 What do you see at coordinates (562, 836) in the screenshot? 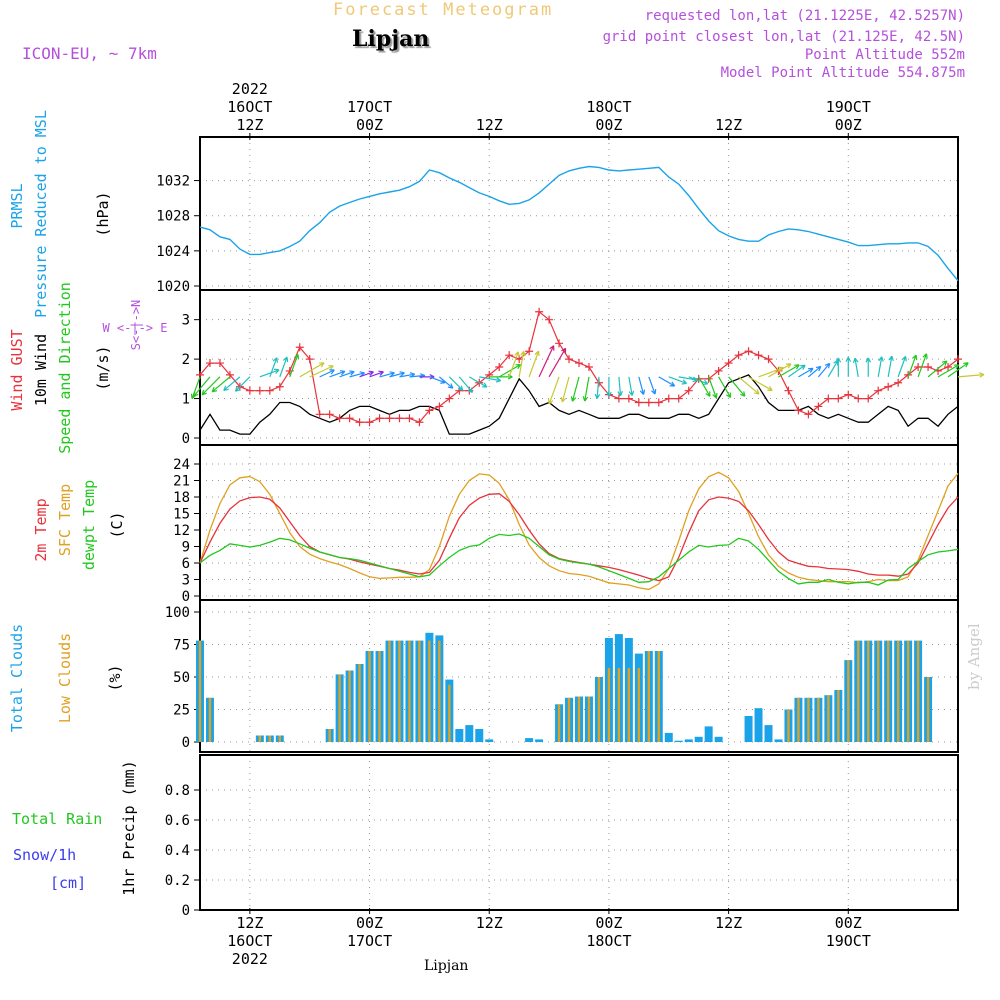
I see `precip-panel: 0 0.2 0.4 0.6 0.8` at bounding box center [562, 836].